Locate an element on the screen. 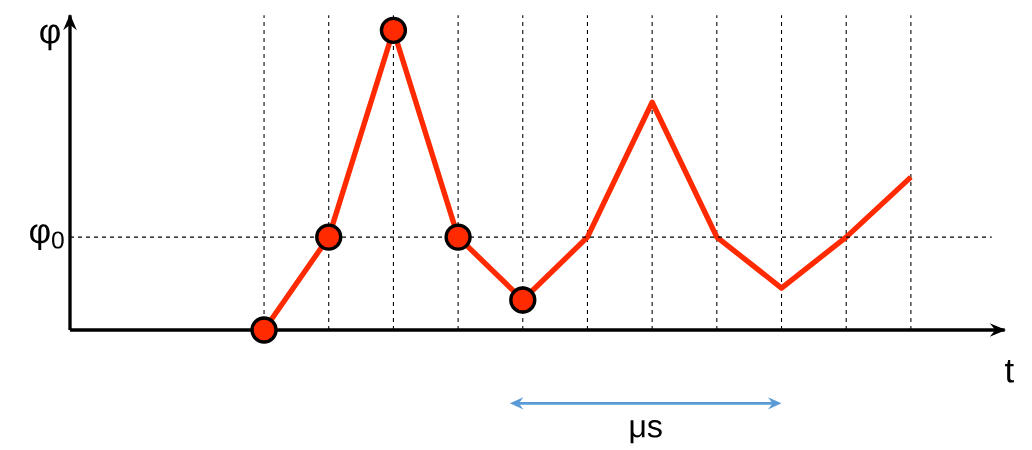  text: μs is located at coordinates (646, 432).